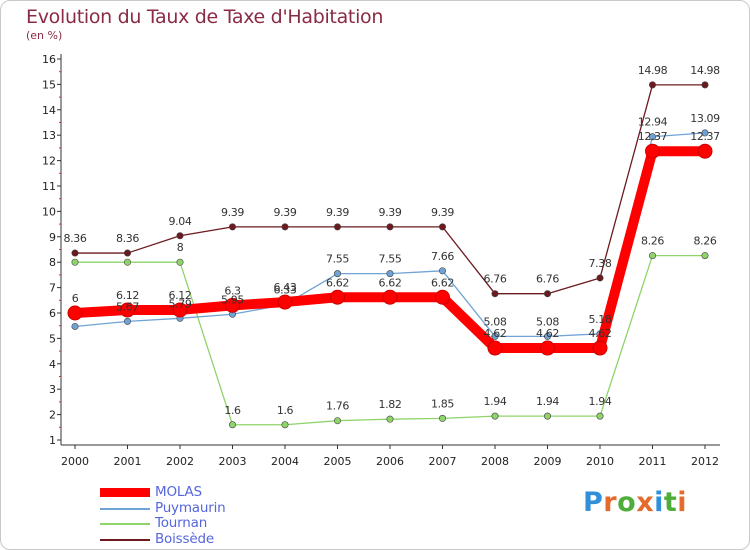  What do you see at coordinates (285, 410) in the screenshot?
I see `data-label-tournan: 1.6` at bounding box center [285, 410].